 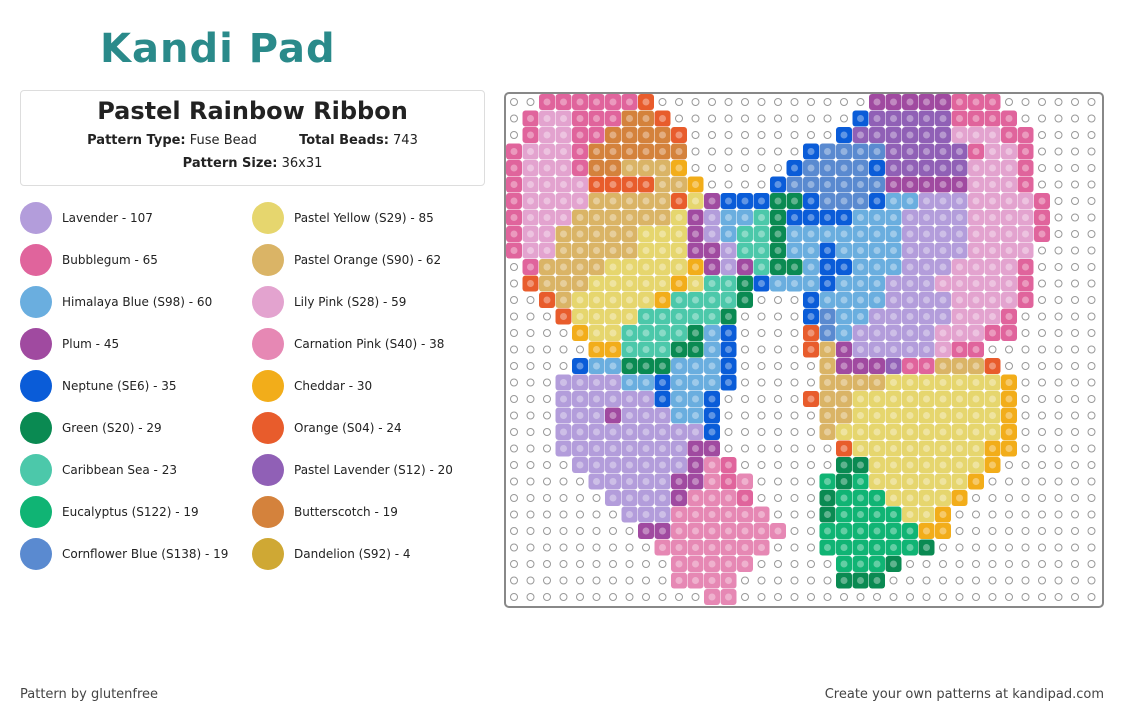 What do you see at coordinates (218, 49) in the screenshot?
I see `logo: Kandi Pad` at bounding box center [218, 49].